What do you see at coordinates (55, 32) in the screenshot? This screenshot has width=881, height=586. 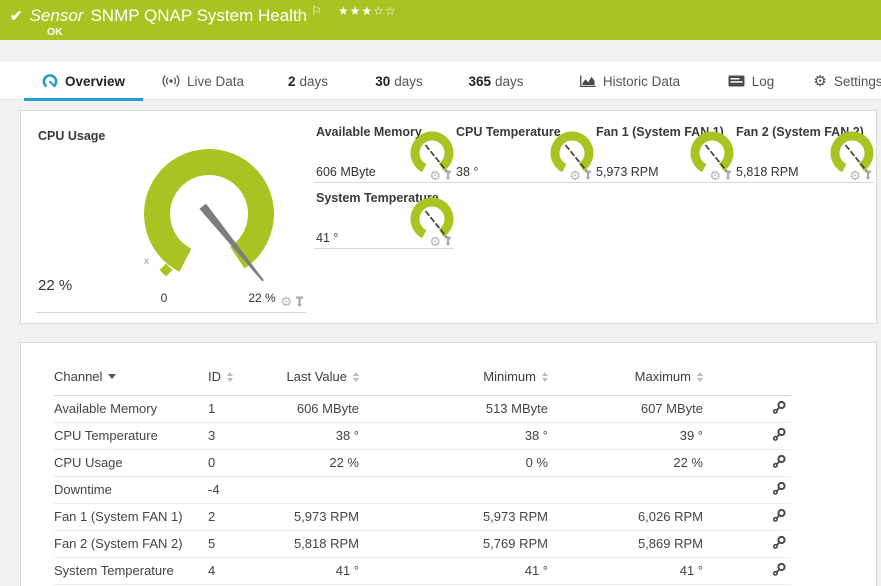 I see `status-badge: OK` at bounding box center [55, 32].